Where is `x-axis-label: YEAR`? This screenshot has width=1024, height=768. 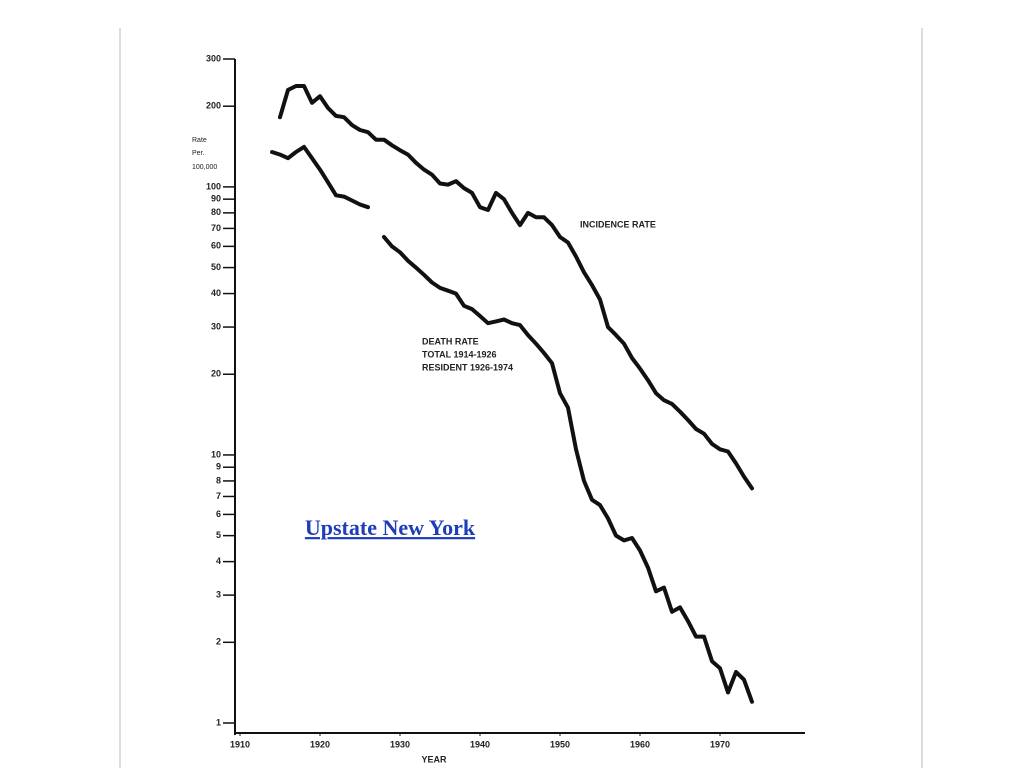
x-axis-label: YEAR is located at coordinates (434, 759).